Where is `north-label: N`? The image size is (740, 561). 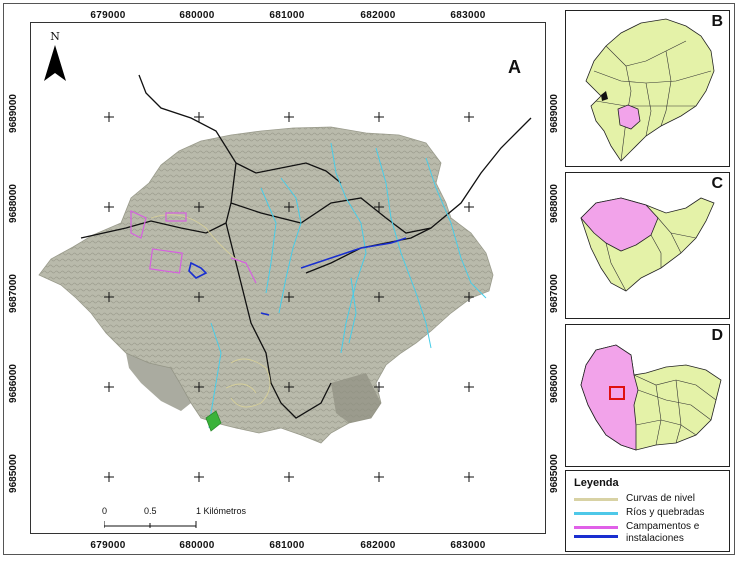 north-label: N is located at coordinates (55, 36).